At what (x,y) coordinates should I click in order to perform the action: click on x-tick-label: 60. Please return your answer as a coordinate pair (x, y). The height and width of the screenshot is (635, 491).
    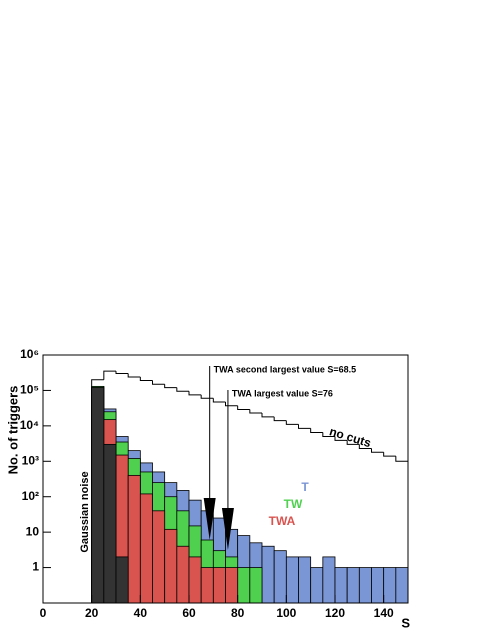
    Looking at the image, I should click on (189, 613).